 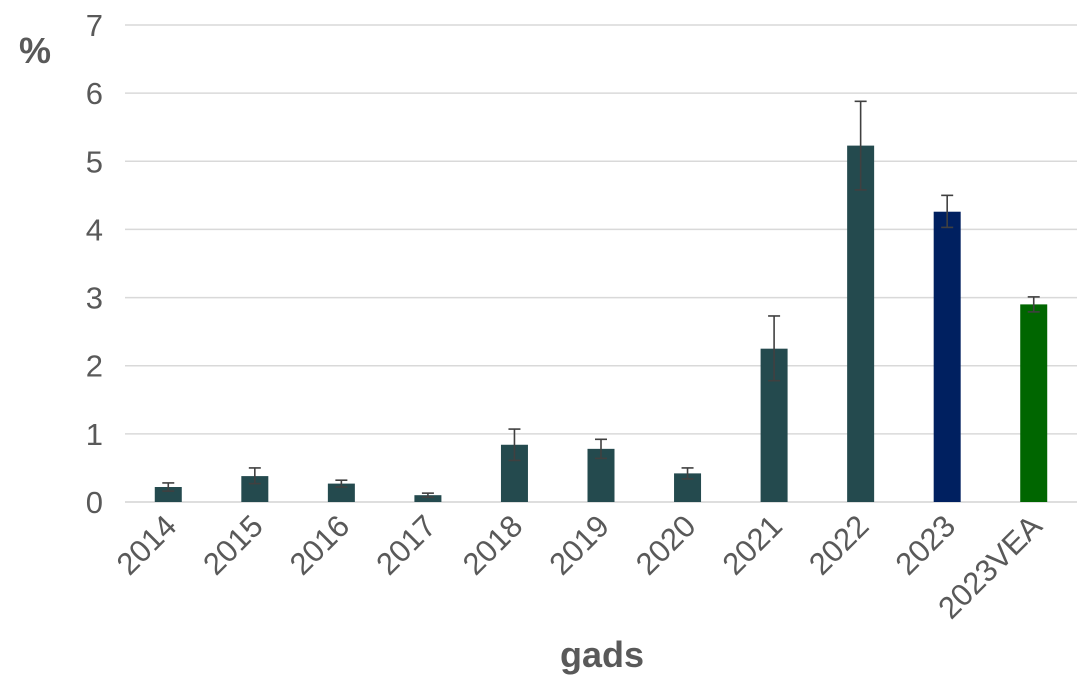 What do you see at coordinates (320, 545) in the screenshot?
I see `x-tick-label: 2016` at bounding box center [320, 545].